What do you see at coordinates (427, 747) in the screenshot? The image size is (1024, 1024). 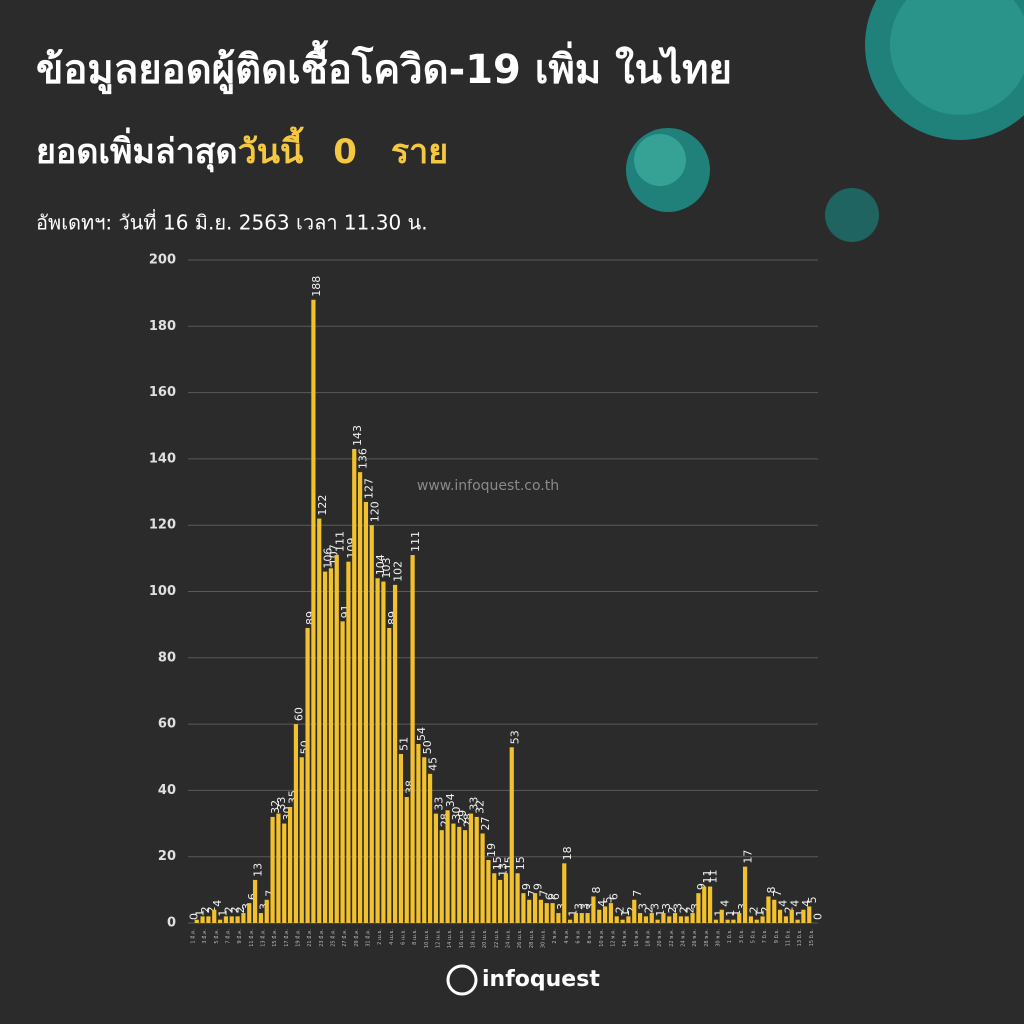 I see `value-label: 50` at bounding box center [427, 747].